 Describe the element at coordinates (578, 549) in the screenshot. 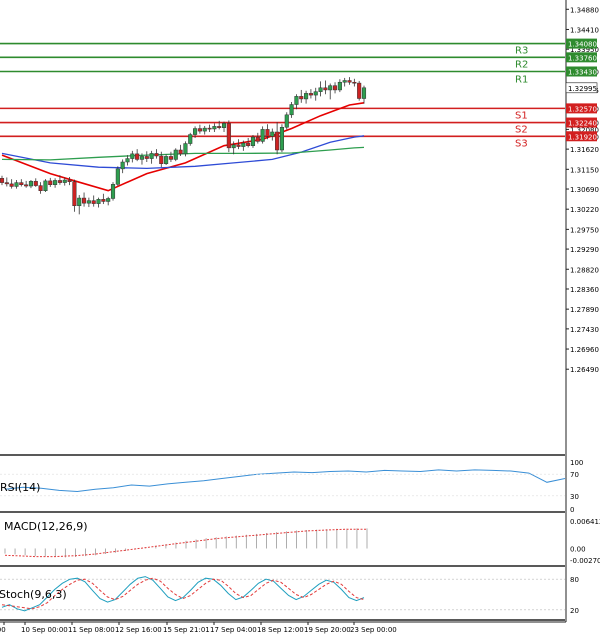

I see `macd-tick-label: 0.00` at that location.